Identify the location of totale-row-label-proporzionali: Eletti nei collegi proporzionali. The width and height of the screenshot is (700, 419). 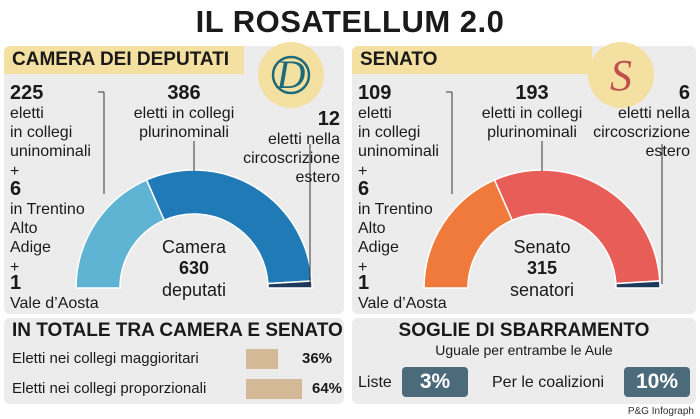
(109, 388).